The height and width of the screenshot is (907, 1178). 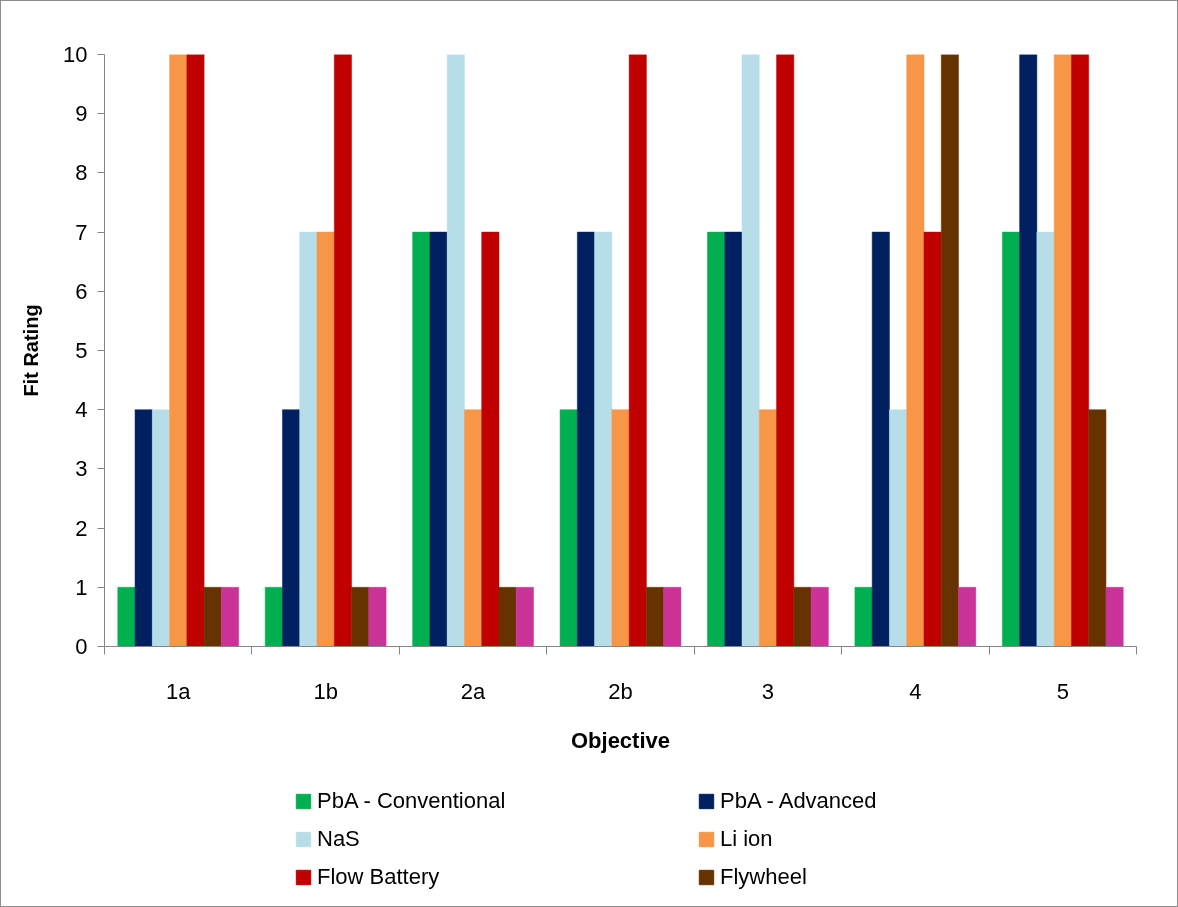 What do you see at coordinates (412, 801) in the screenshot?
I see `legend-label: PbA - Conventional` at bounding box center [412, 801].